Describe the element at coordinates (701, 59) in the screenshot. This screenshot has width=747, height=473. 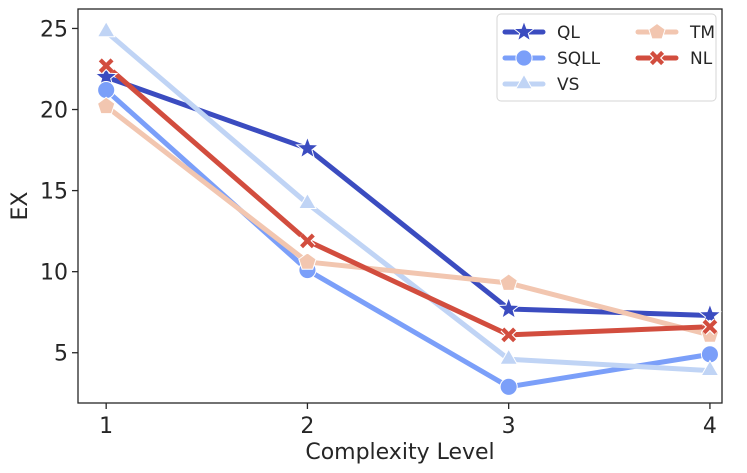
I see `legend-label: NL` at that location.